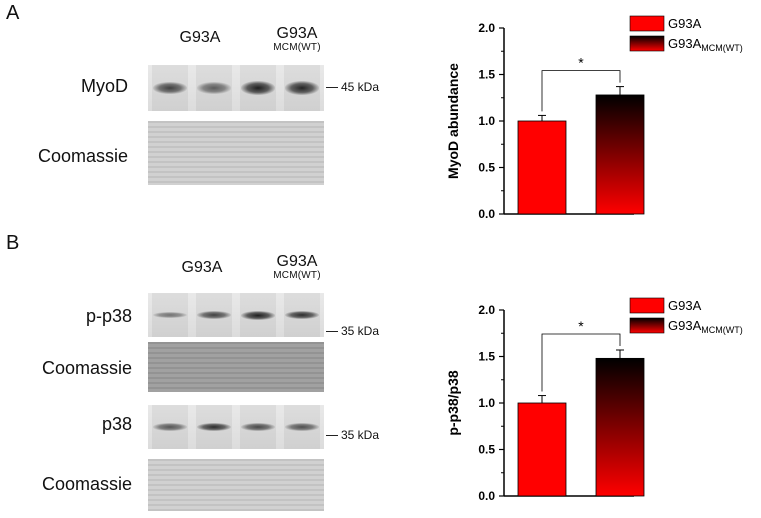  I want to click on panel-b-coomassie1-blot, so click(236, 367).